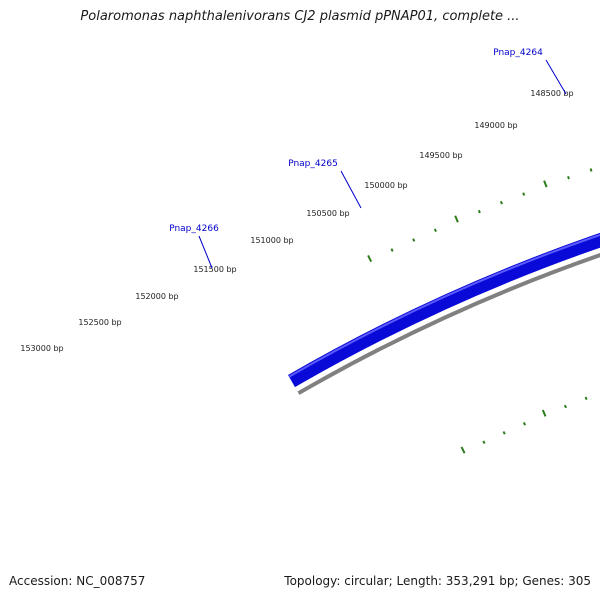 This screenshot has height=600, width=600. What do you see at coordinates (313, 164) in the screenshot?
I see `gene-label: Pnap_4265` at bounding box center [313, 164].